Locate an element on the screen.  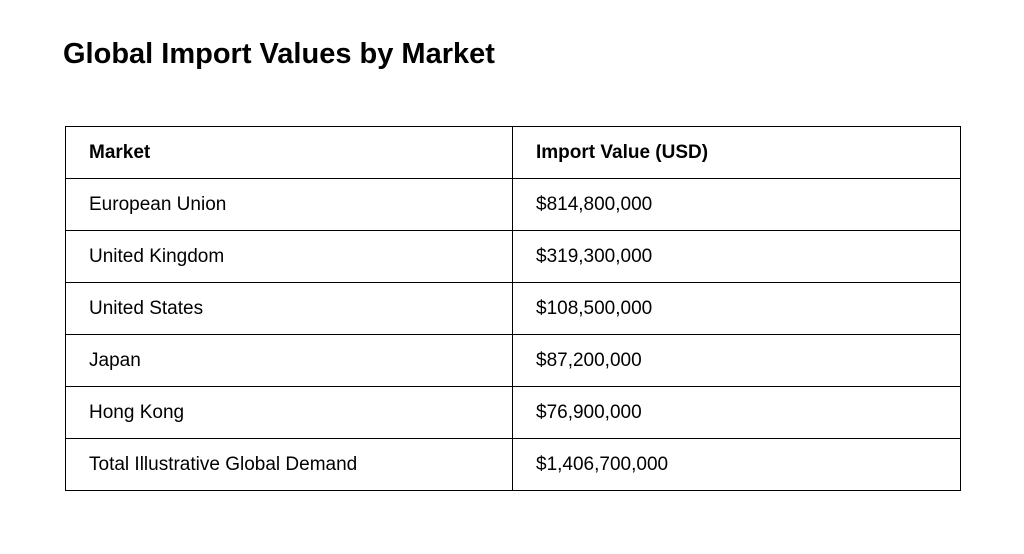
import-value-cell: $76,900,000 is located at coordinates (736, 412).